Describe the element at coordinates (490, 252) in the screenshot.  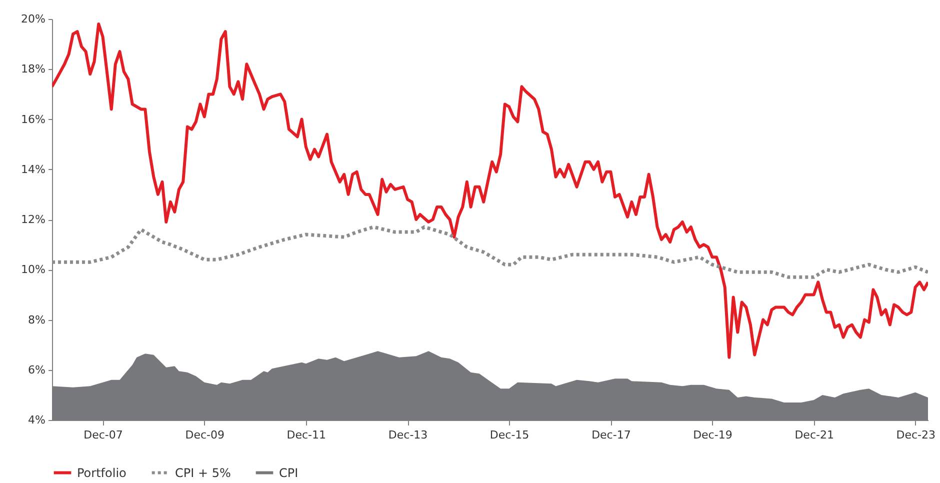
I see `line-series` at that location.